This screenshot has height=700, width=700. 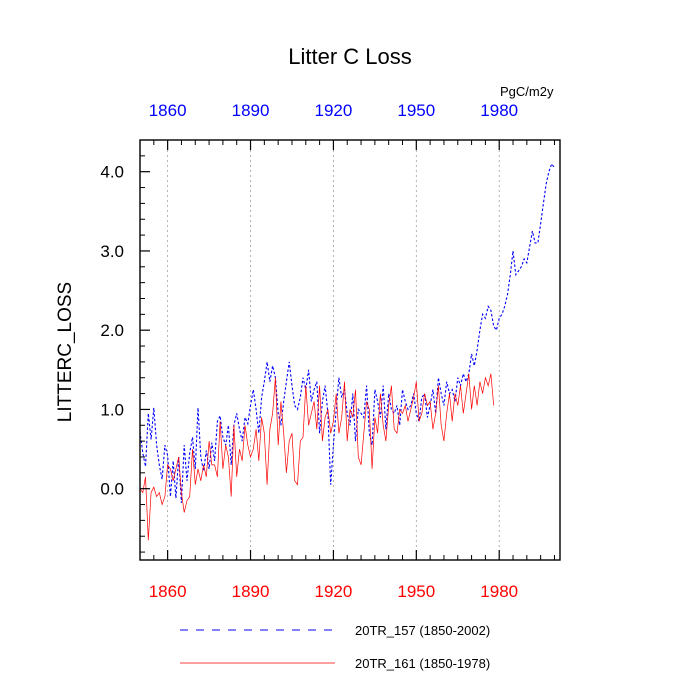 What do you see at coordinates (334, 591) in the screenshot?
I see `x-tick-label-bottom: 1920` at bounding box center [334, 591].